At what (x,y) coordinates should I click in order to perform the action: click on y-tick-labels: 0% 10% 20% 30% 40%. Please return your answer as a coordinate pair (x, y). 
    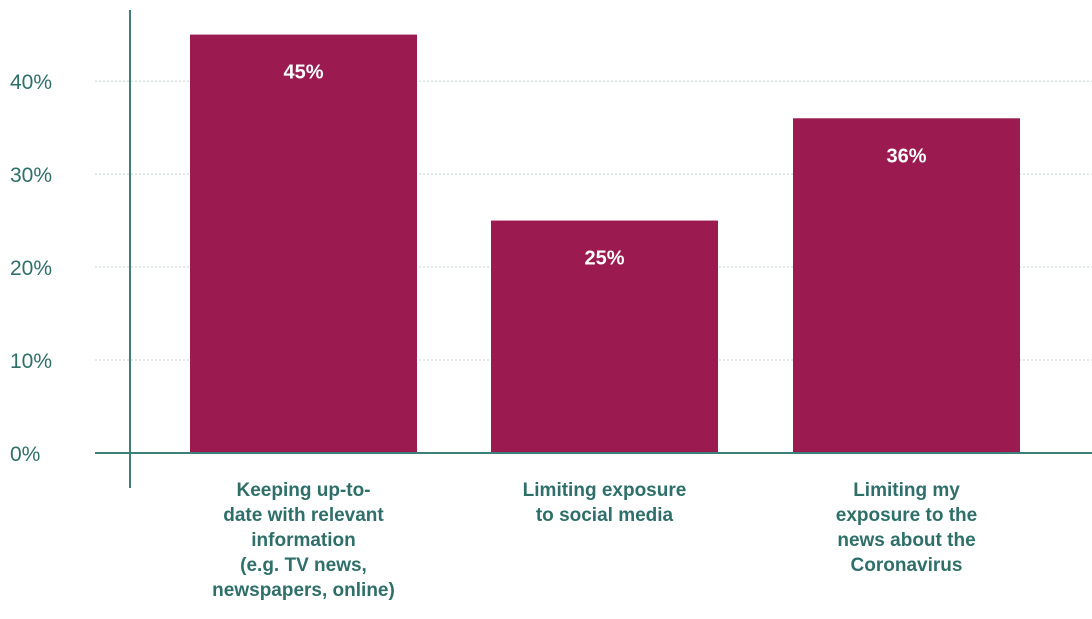
    Looking at the image, I should click on (31, 268).